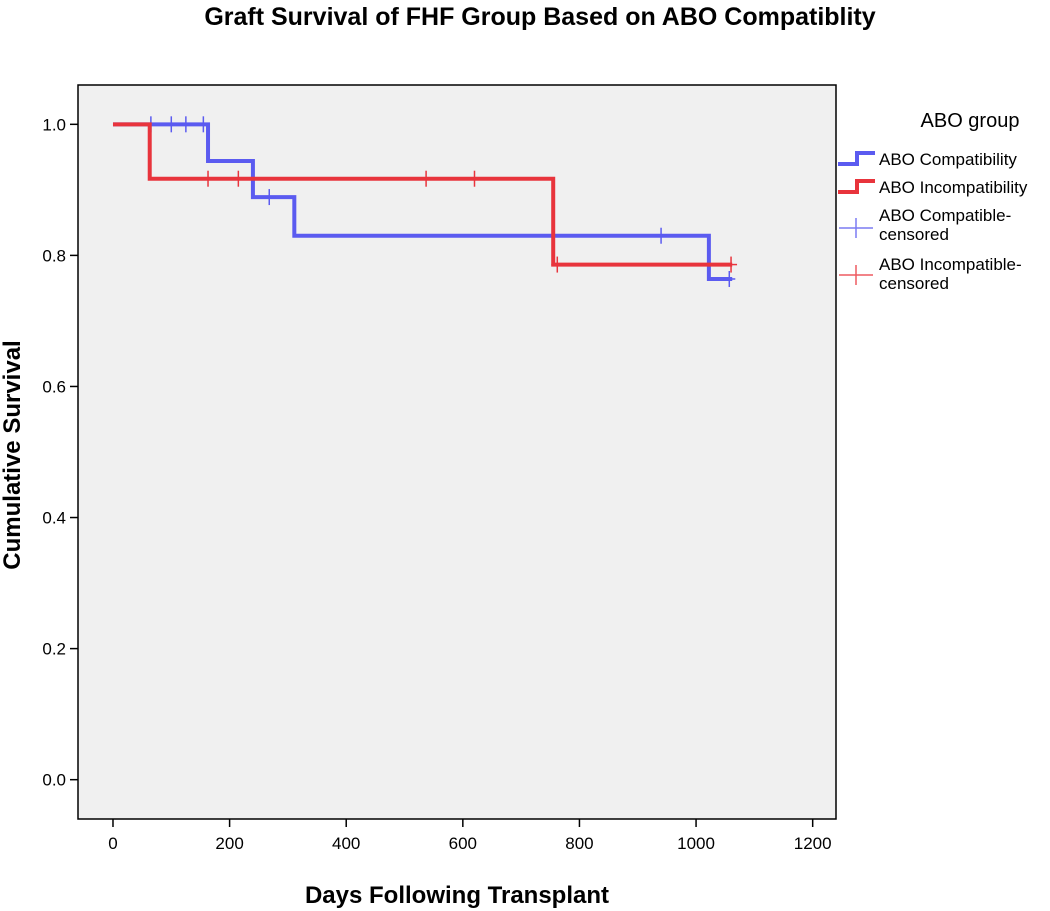  What do you see at coordinates (856, 158) in the screenshot?
I see `legend-symbol-abo-compatibility` at bounding box center [856, 158].